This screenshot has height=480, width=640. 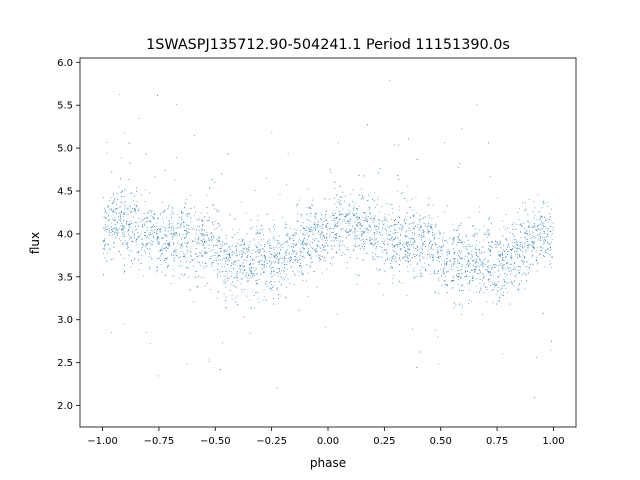 What do you see at coordinates (35, 243) in the screenshot?
I see `y-axis-label: flux` at bounding box center [35, 243].